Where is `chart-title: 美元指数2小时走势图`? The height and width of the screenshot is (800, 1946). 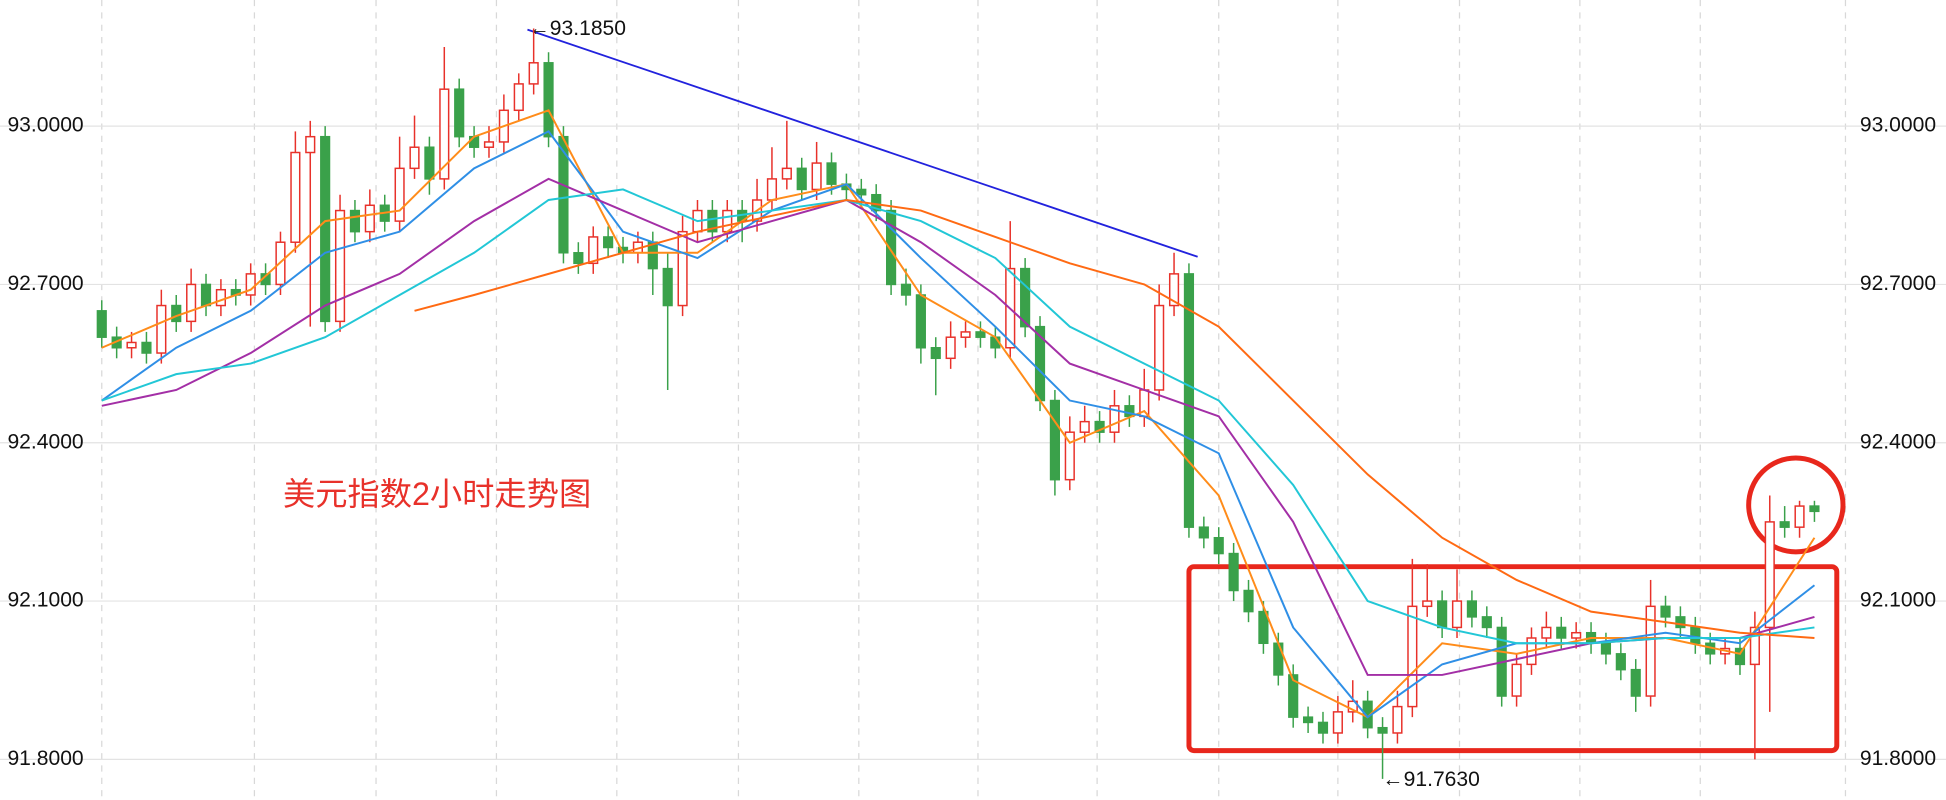 chart-title: 美元指数2小时走势图 is located at coordinates (437, 494).